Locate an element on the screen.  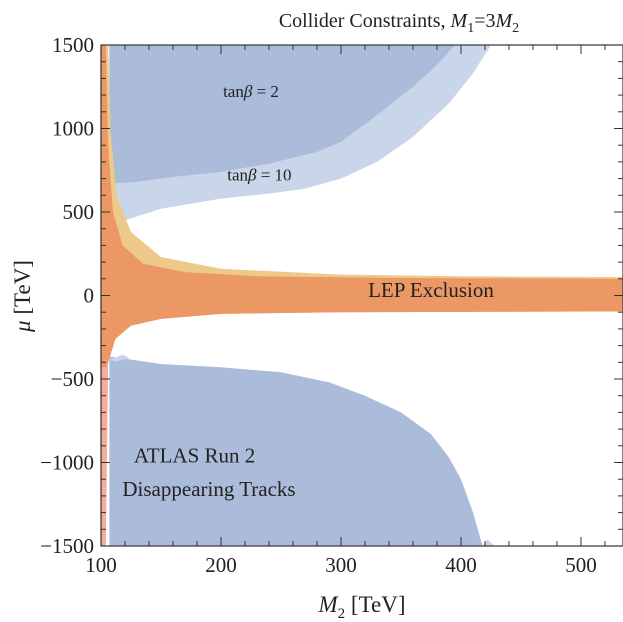
annotation-3: ATLAS Run 2 is located at coordinates (194, 456).